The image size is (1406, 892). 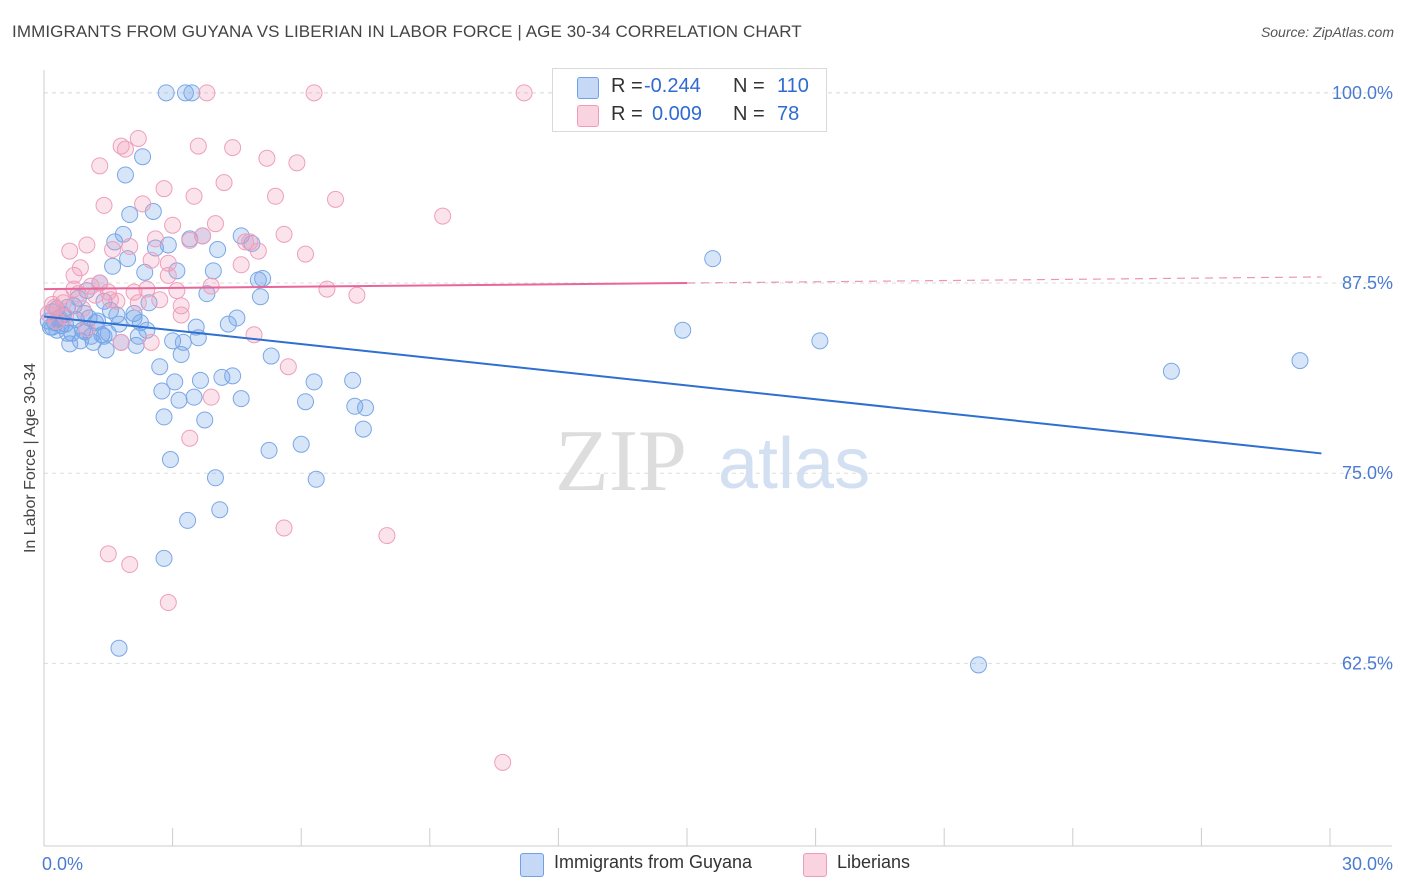 I want to click on liberians-trend-extension, so click(x=1004, y=280).